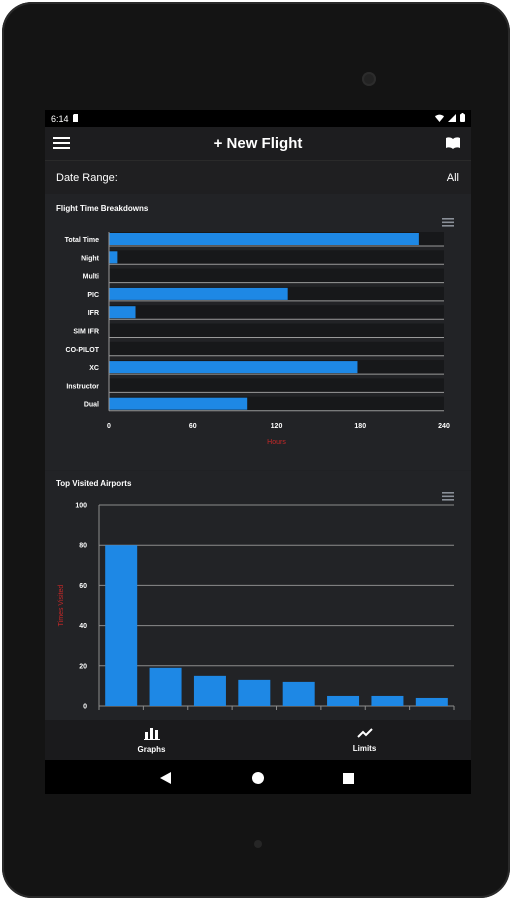 Image resolution: width=512 pixels, height=900 pixels. I want to click on y-axis-title: Times Visited, so click(61, 606).